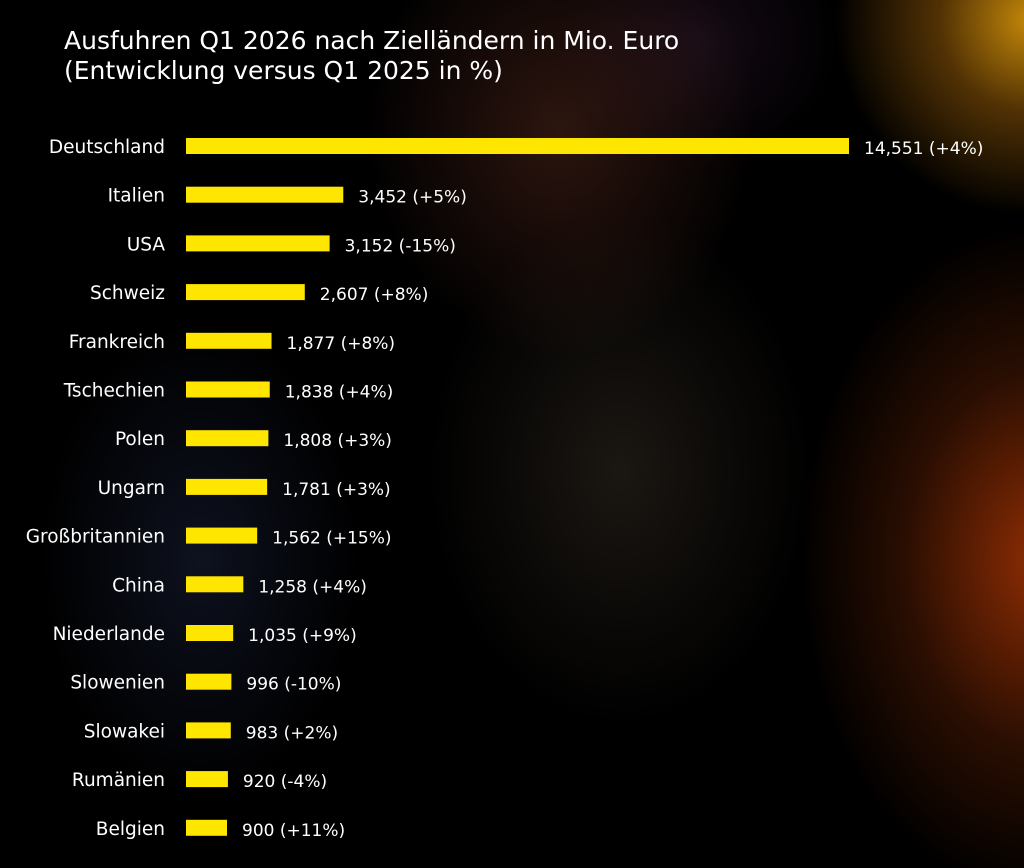 The image size is (1024, 868). I want to click on data-label: 2,607 (+8%), so click(374, 295).